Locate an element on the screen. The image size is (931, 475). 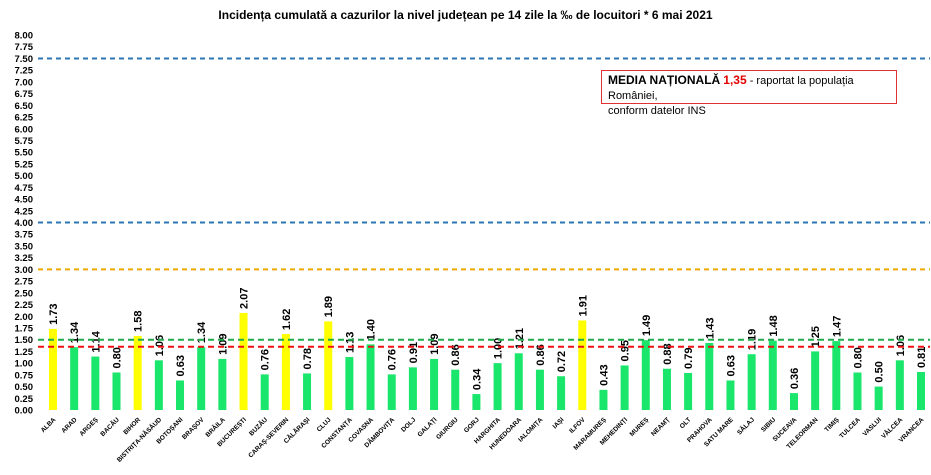
data-label: 1.62 is located at coordinates (287, 319).